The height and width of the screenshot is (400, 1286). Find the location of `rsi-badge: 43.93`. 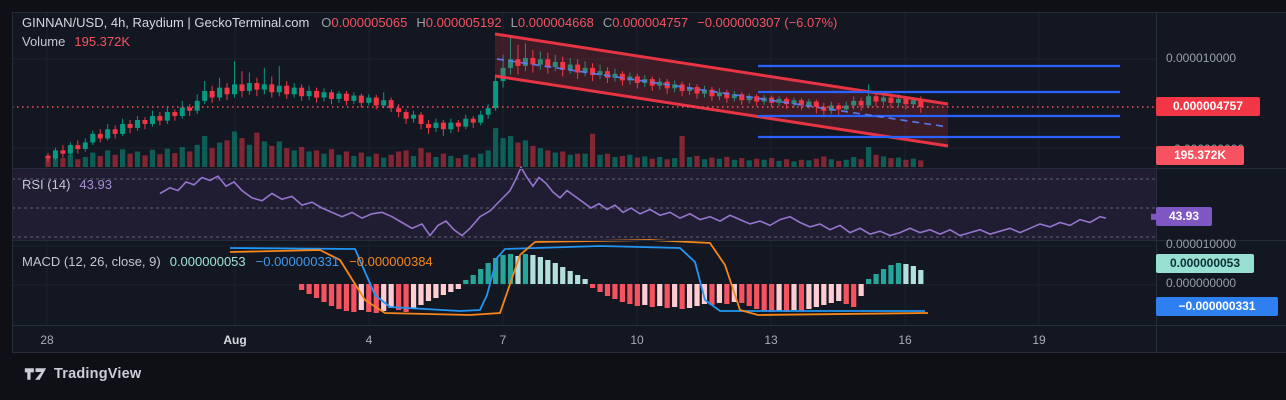

rsi-badge: 43.93 is located at coordinates (1184, 216).